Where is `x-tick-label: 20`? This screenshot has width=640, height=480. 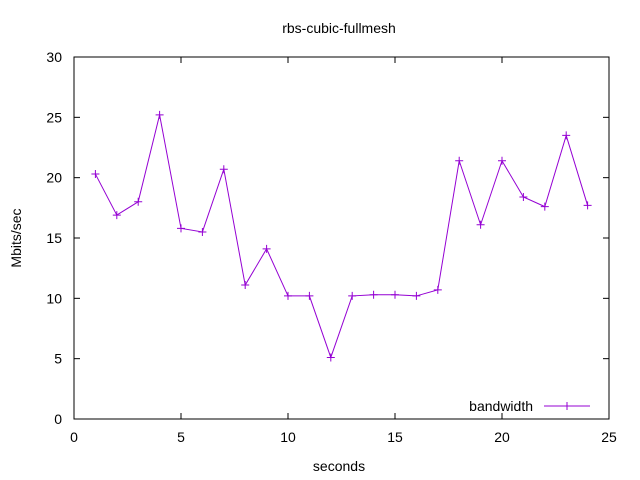 x-tick-label: 20 is located at coordinates (502, 437).